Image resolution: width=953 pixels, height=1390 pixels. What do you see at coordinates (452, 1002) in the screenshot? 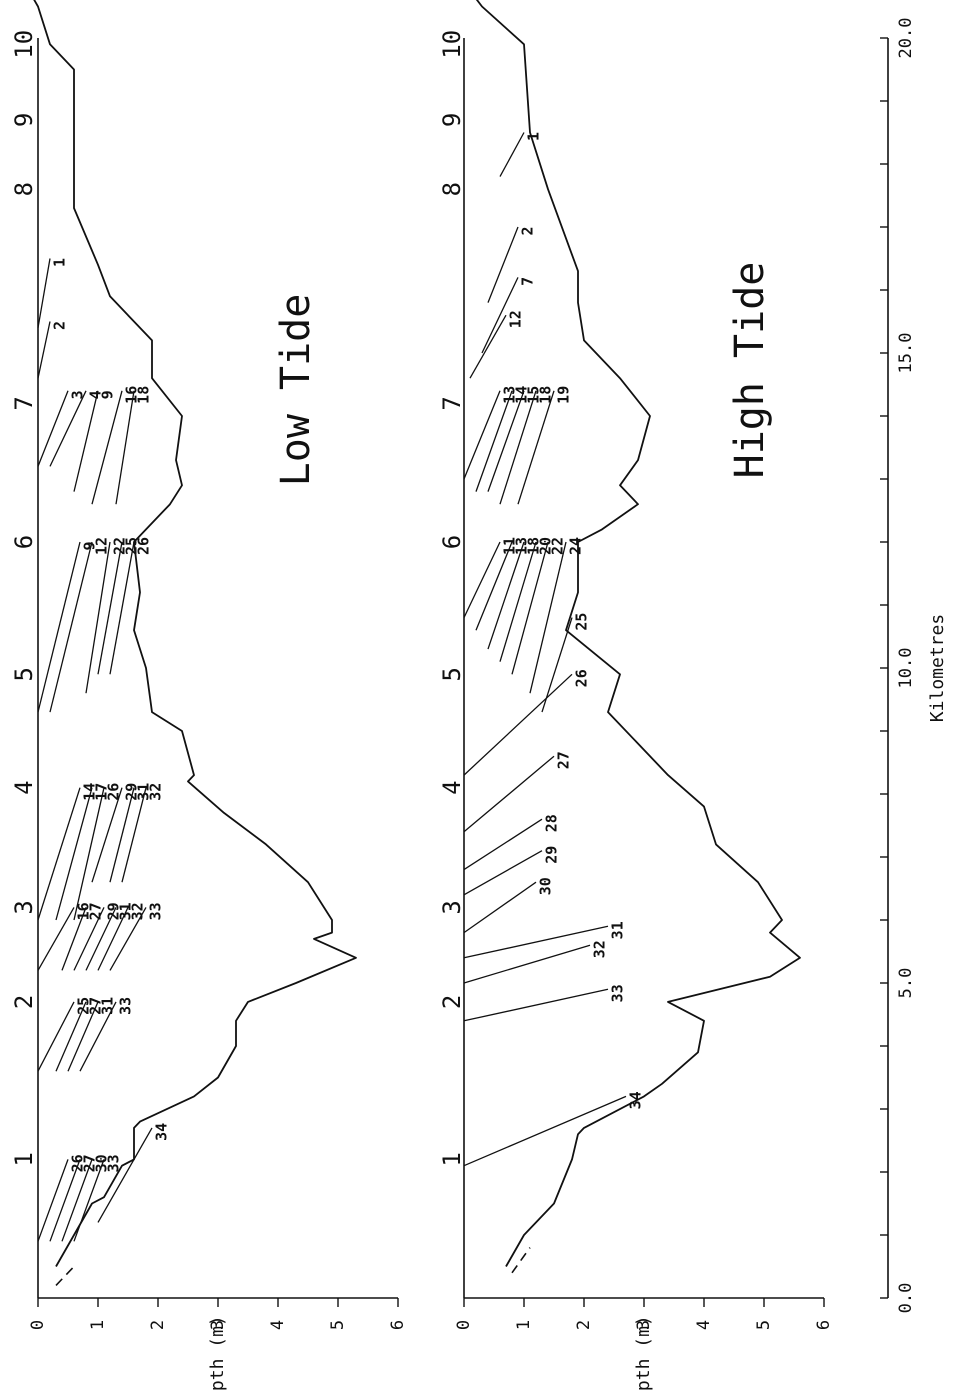
I see `high-tide-station-label: 2` at bounding box center [452, 1002].